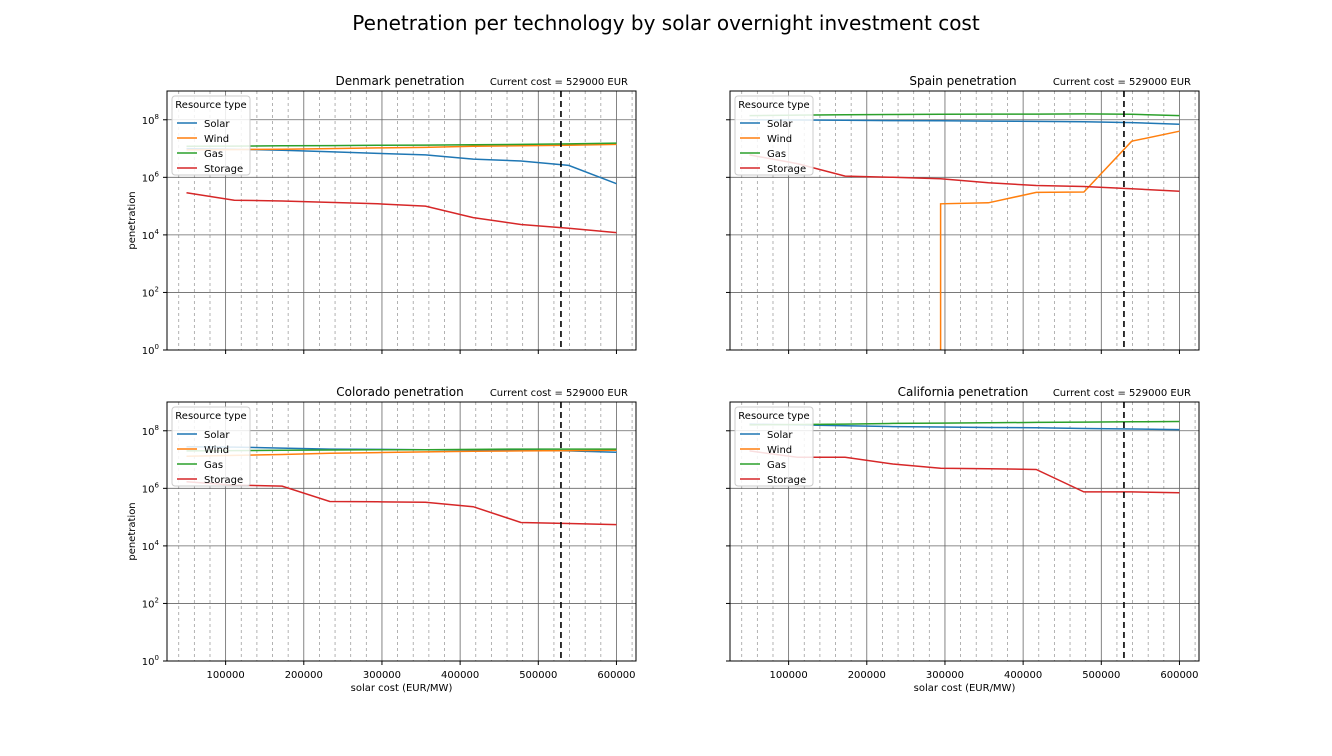 The width and height of the screenshot is (1332, 756). Describe the element at coordinates (399, 392) in the screenshot. I see `subplot-title: Colorado penetration` at that location.